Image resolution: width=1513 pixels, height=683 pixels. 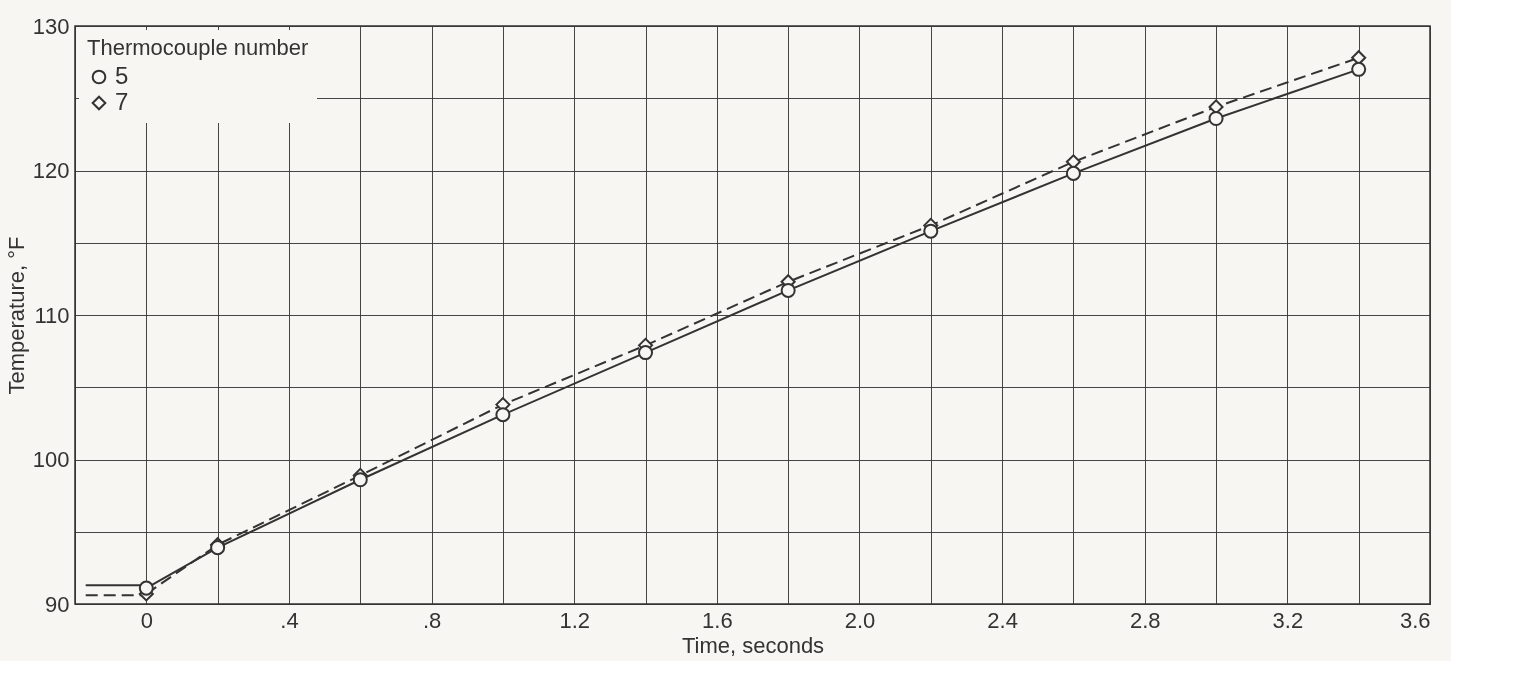 What do you see at coordinates (717, 620) in the screenshot?
I see `x-tick-label: 1.6` at bounding box center [717, 620].